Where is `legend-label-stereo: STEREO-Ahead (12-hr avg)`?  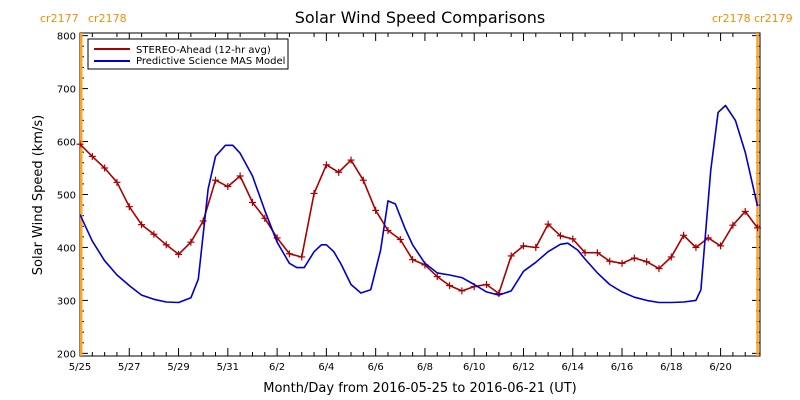 legend-label-stereo: STEREO-Ahead (12-hr avg) is located at coordinates (203, 50).